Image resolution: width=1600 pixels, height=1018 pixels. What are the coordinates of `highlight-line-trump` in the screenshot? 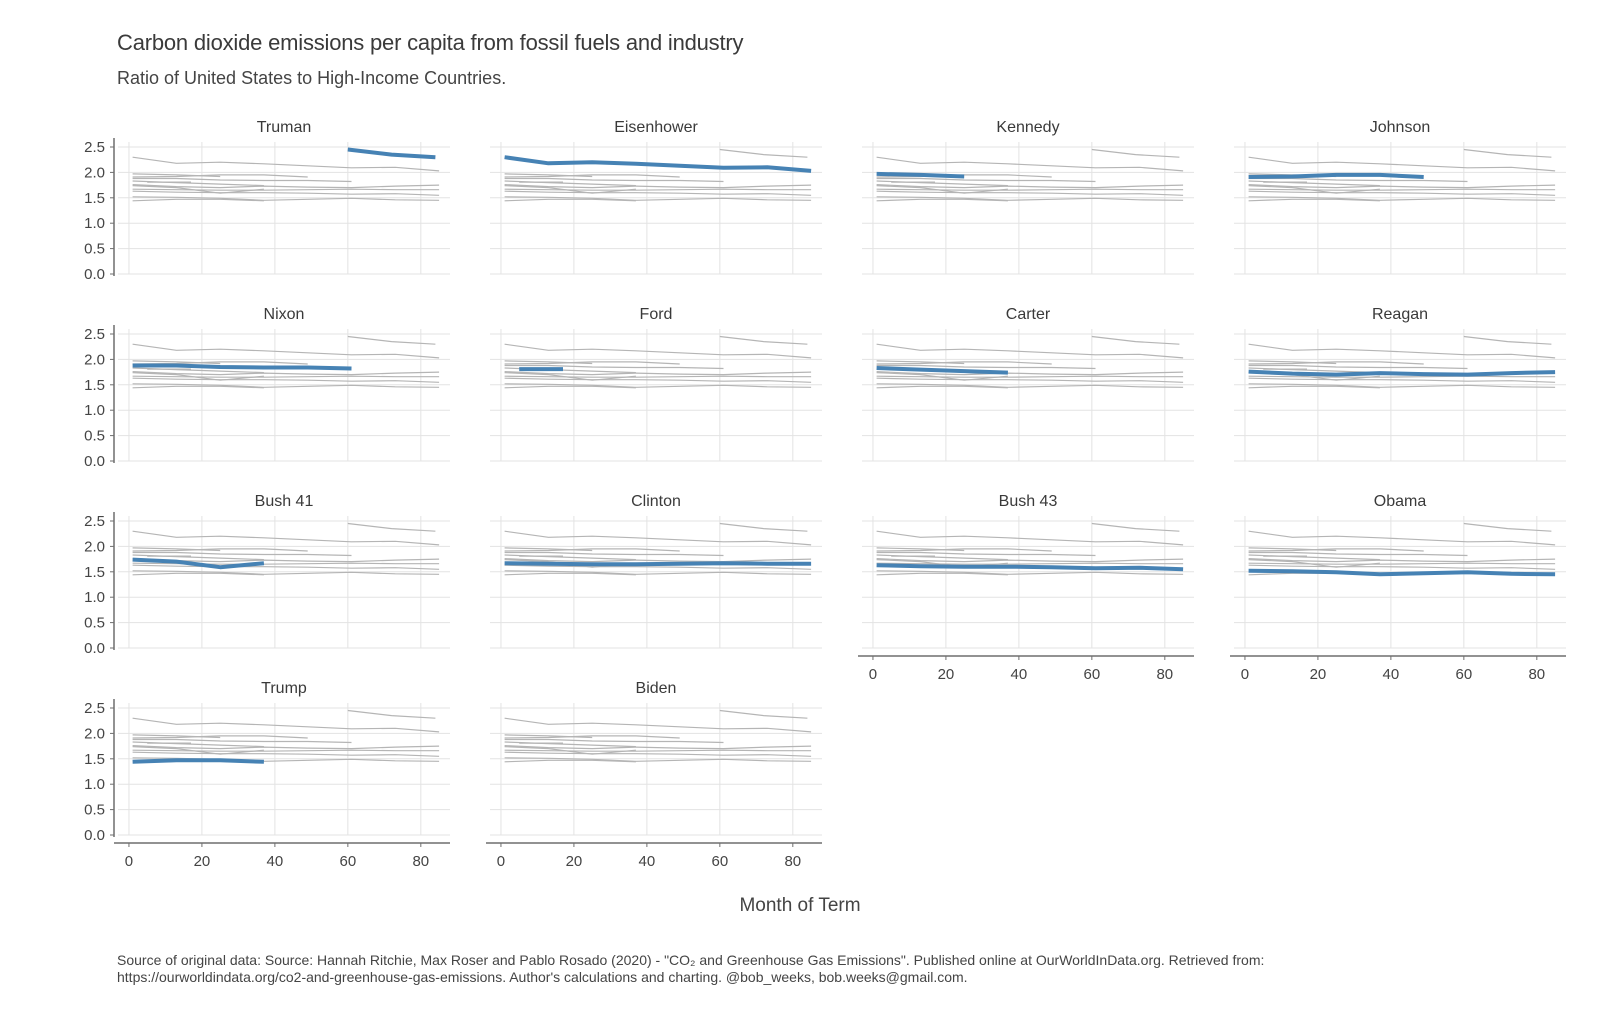 It's located at (198, 761).